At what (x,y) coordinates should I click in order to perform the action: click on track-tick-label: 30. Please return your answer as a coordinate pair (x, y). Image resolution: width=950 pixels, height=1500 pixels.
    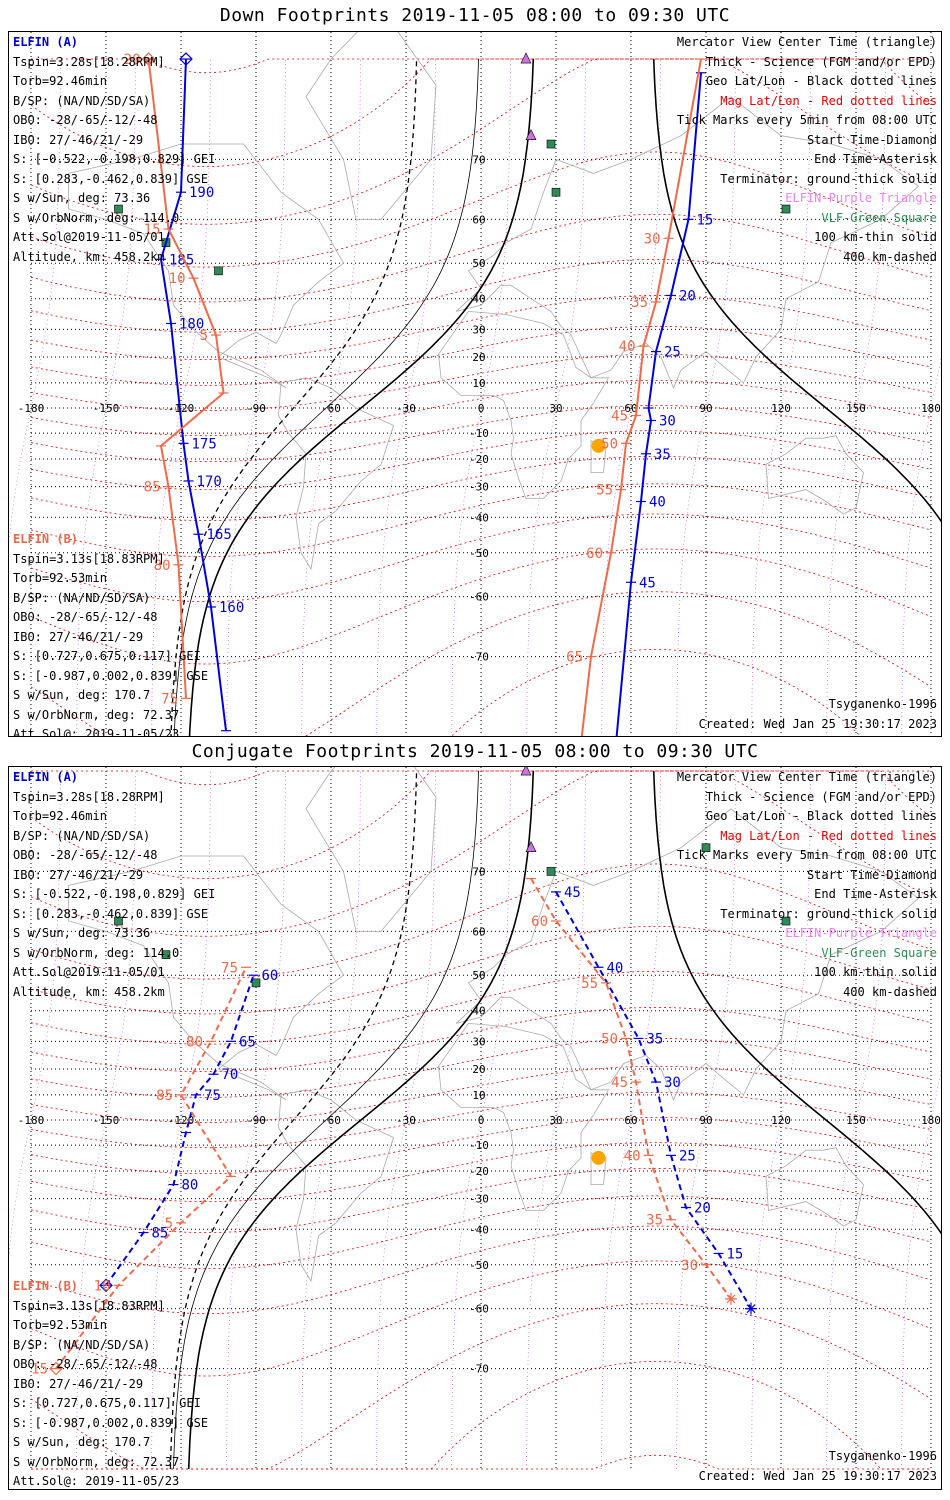
    Looking at the image, I should click on (689, 1266).